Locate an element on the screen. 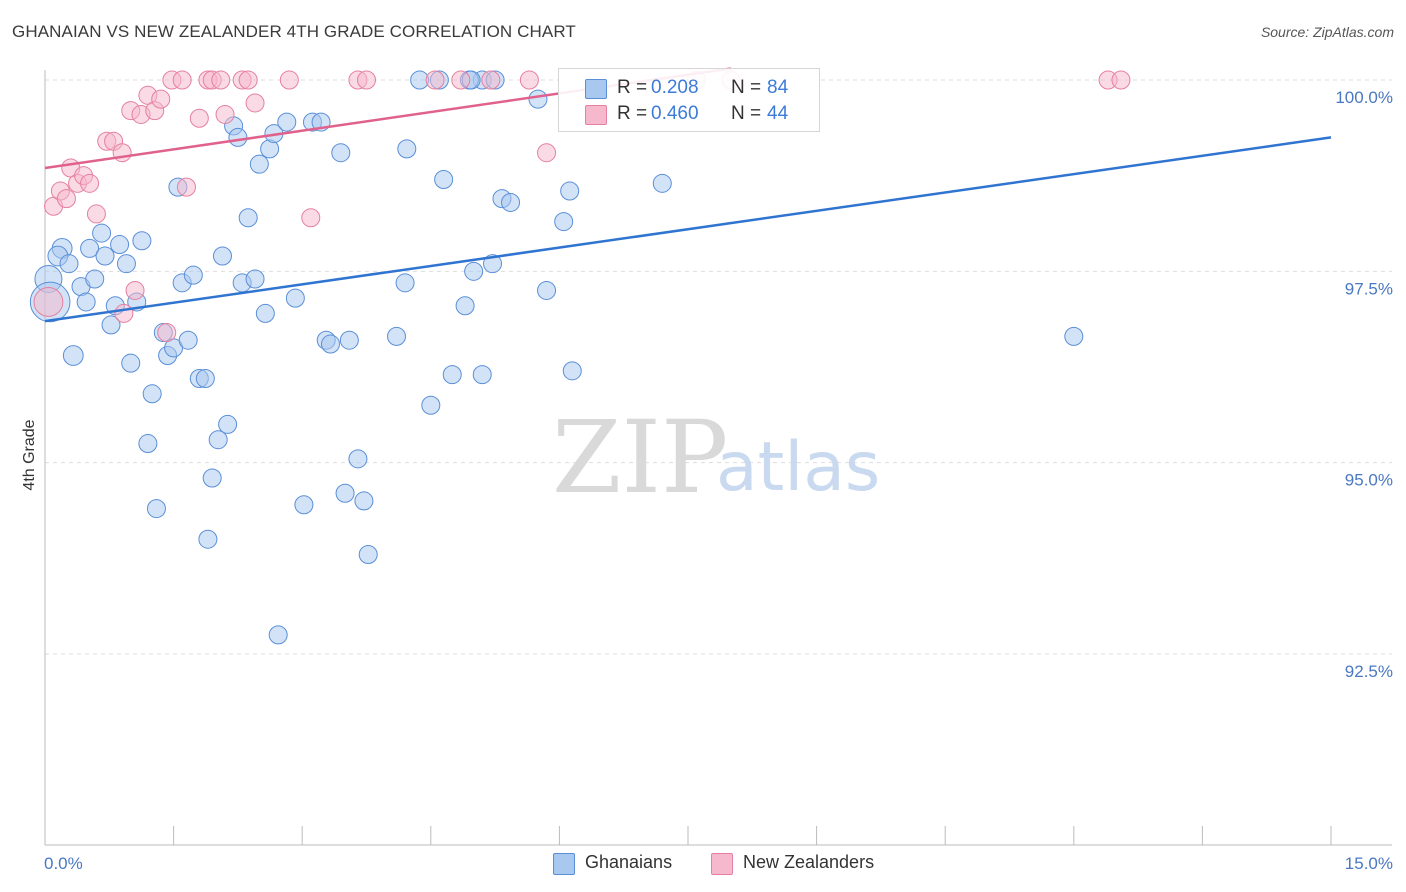  x-tick-label: 0.0% is located at coordinates (63, 863).